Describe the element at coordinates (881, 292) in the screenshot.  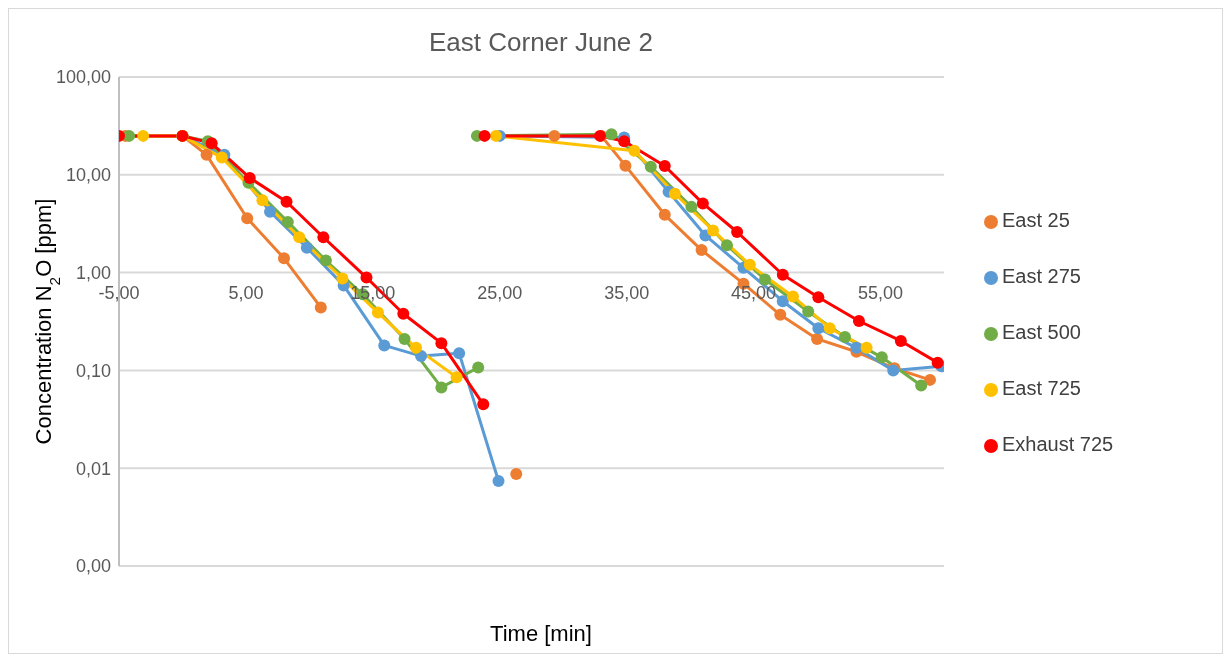
I see `x-tick-label: 55,00` at that location.